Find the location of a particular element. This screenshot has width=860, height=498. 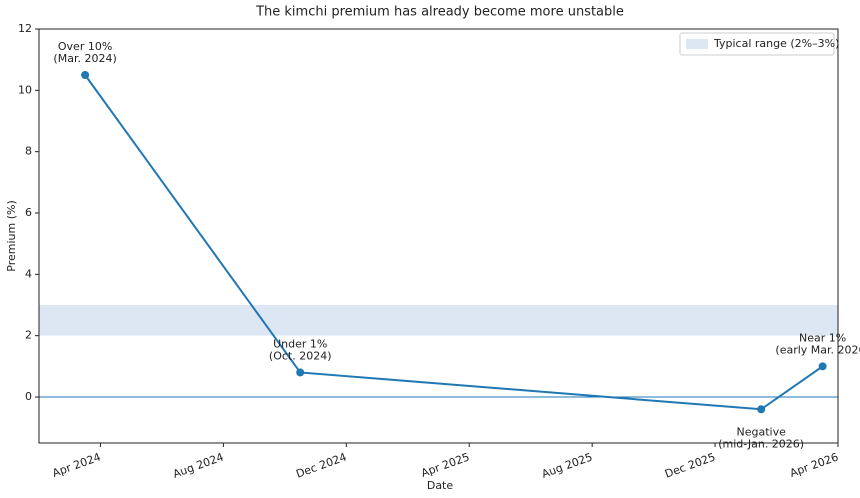

point-label: Near 1% is located at coordinates (822, 337).